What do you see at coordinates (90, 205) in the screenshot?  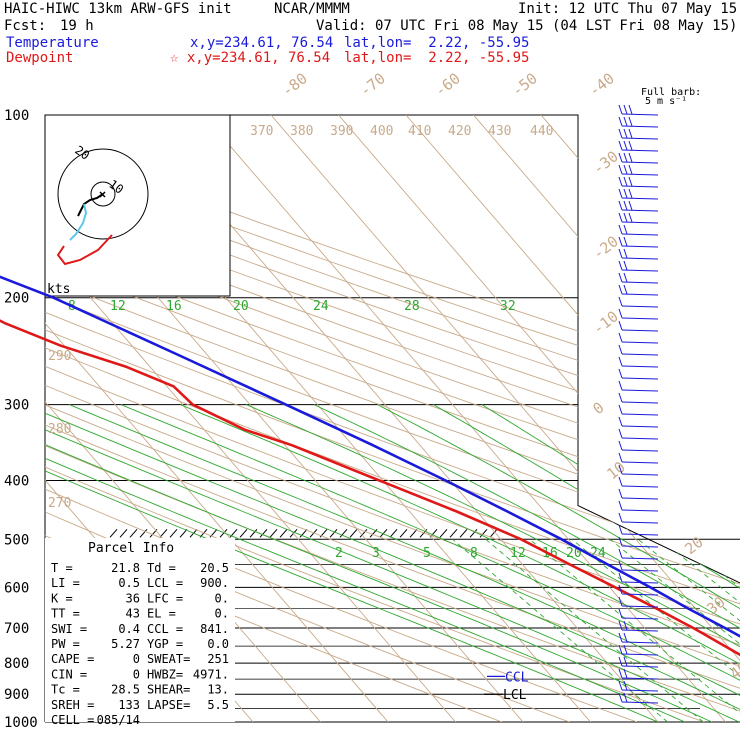 I see `hodograph-trace-upper` at bounding box center [90, 205].